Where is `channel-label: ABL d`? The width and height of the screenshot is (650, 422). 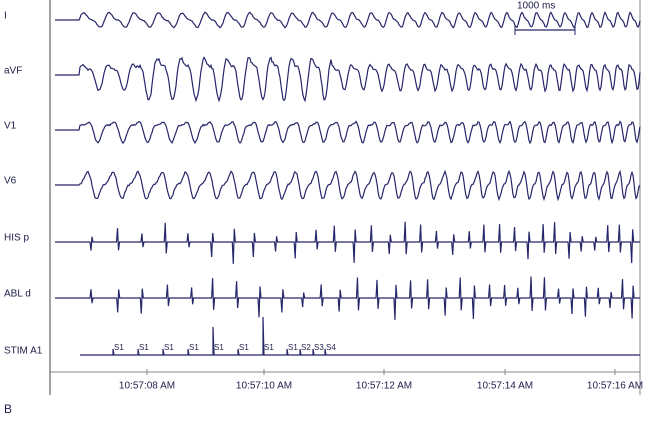 channel-label: ABL d is located at coordinates (17, 294).